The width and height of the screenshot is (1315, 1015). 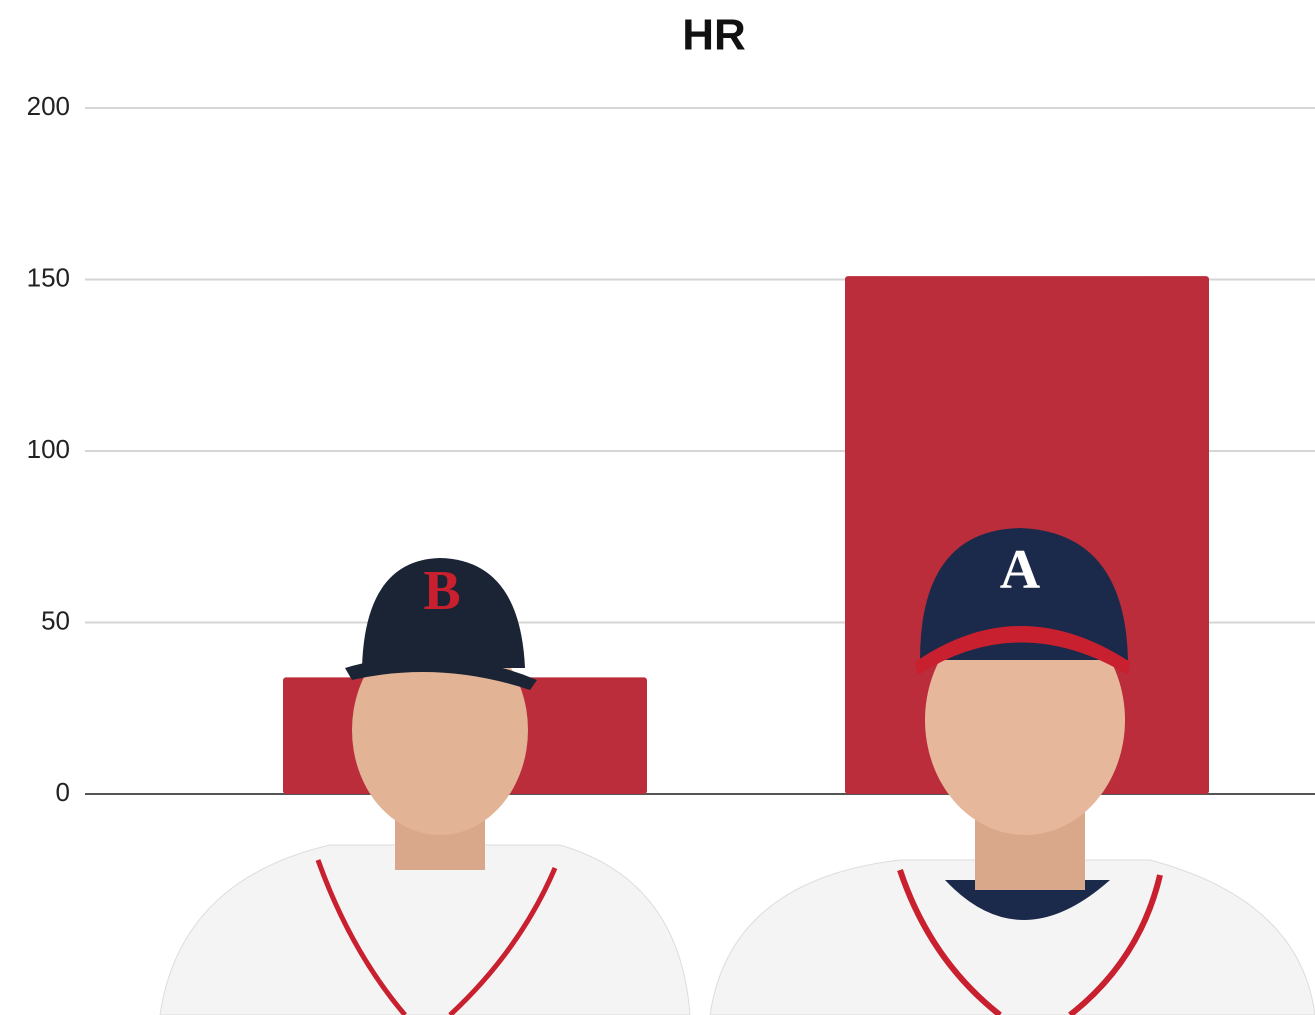 What do you see at coordinates (441, 591) in the screenshot?
I see `svg-text: B` at bounding box center [441, 591].